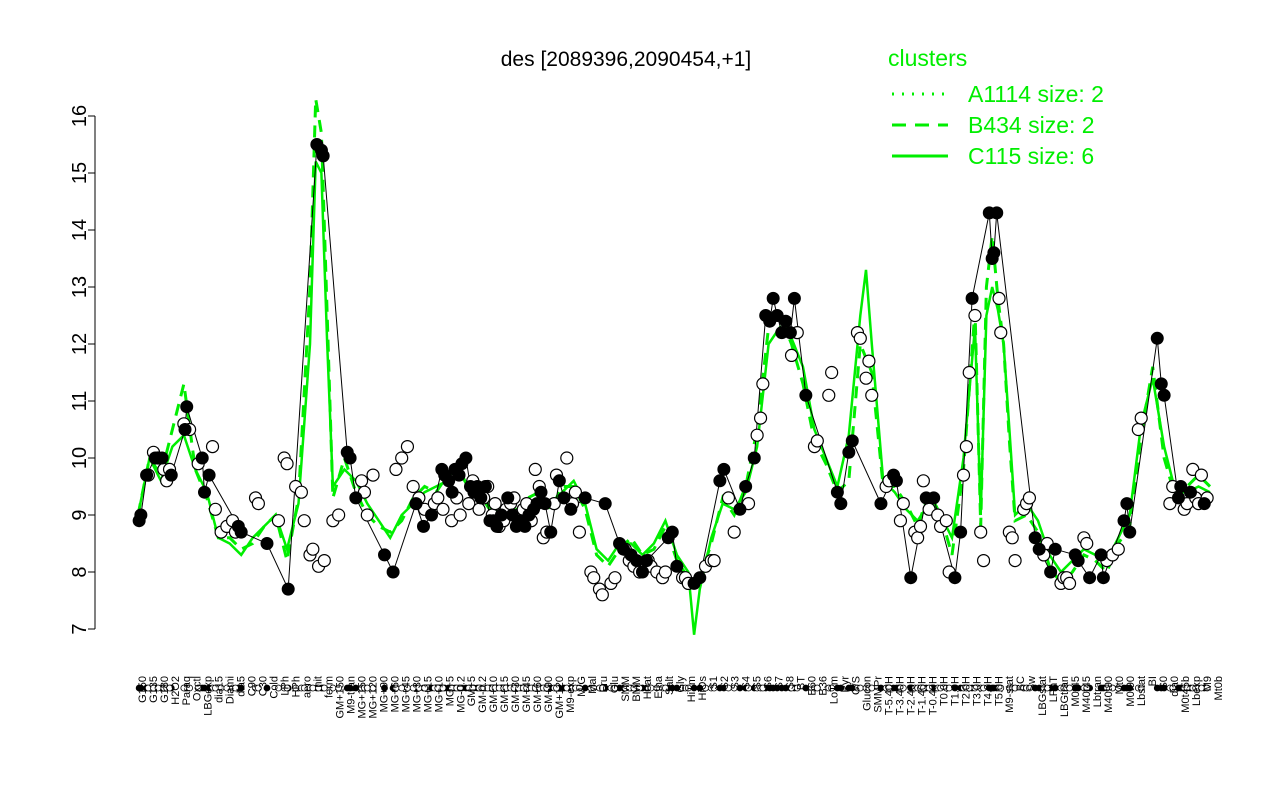 This screenshot has height=800, width=1280. What do you see at coordinates (80, 571) in the screenshot?
I see `y-tick-label: 8` at bounding box center [80, 571].